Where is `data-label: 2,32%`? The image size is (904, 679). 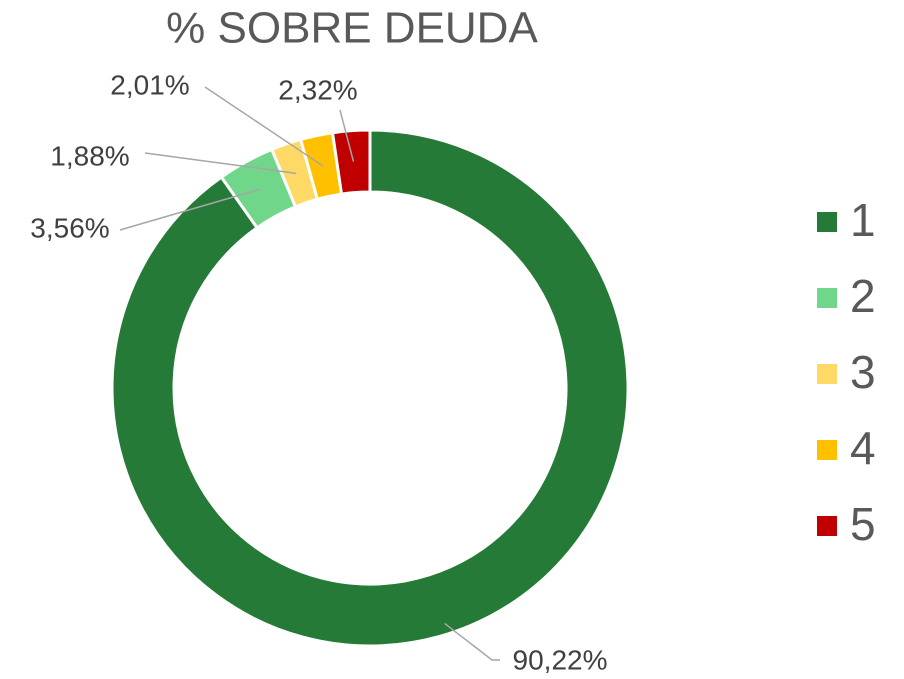 data-label: 2,32% is located at coordinates (317, 89).